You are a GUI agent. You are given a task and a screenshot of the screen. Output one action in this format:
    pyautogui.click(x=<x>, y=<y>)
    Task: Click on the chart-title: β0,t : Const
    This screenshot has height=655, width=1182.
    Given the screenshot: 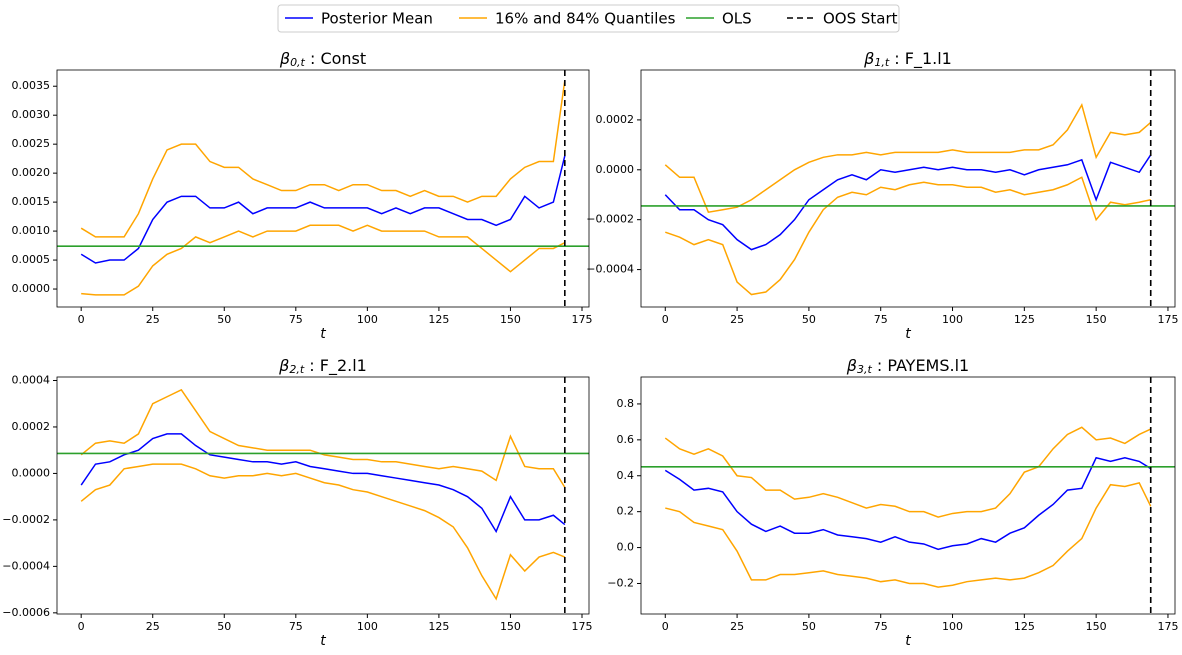 What is the action you would take?
    pyautogui.click(x=322, y=59)
    